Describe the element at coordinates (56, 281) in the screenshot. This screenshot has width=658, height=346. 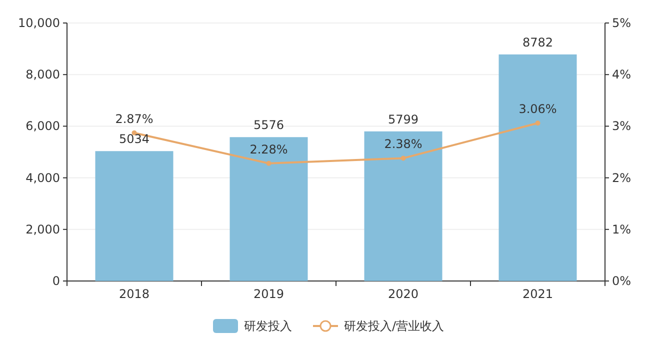
I see `y-tick-label: 0` at that location.